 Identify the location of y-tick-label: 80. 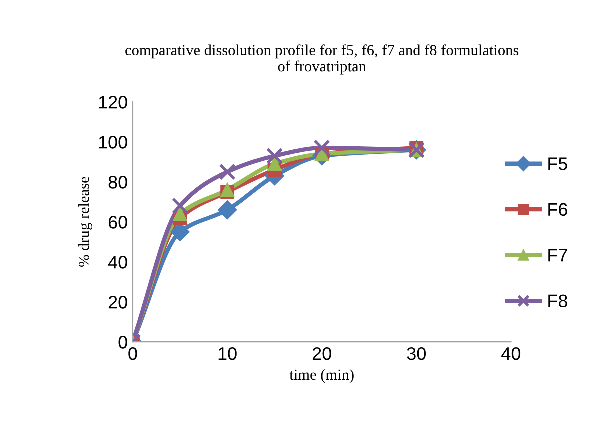
(118, 182).